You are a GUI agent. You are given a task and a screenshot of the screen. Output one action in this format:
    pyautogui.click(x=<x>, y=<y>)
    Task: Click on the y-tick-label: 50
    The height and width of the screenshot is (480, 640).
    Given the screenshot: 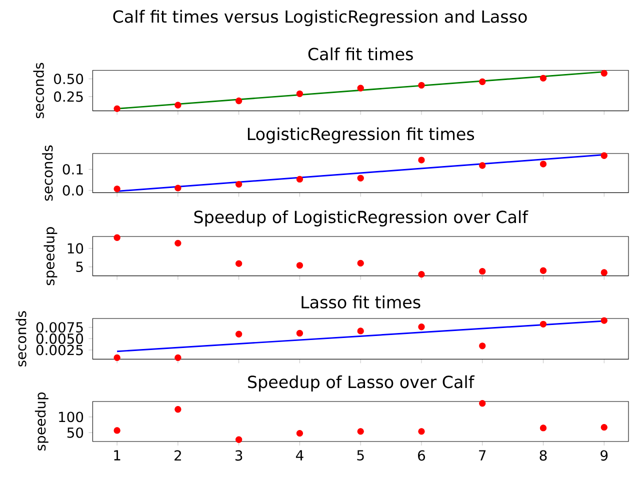 What is the action you would take?
    pyautogui.click(x=75, y=432)
    